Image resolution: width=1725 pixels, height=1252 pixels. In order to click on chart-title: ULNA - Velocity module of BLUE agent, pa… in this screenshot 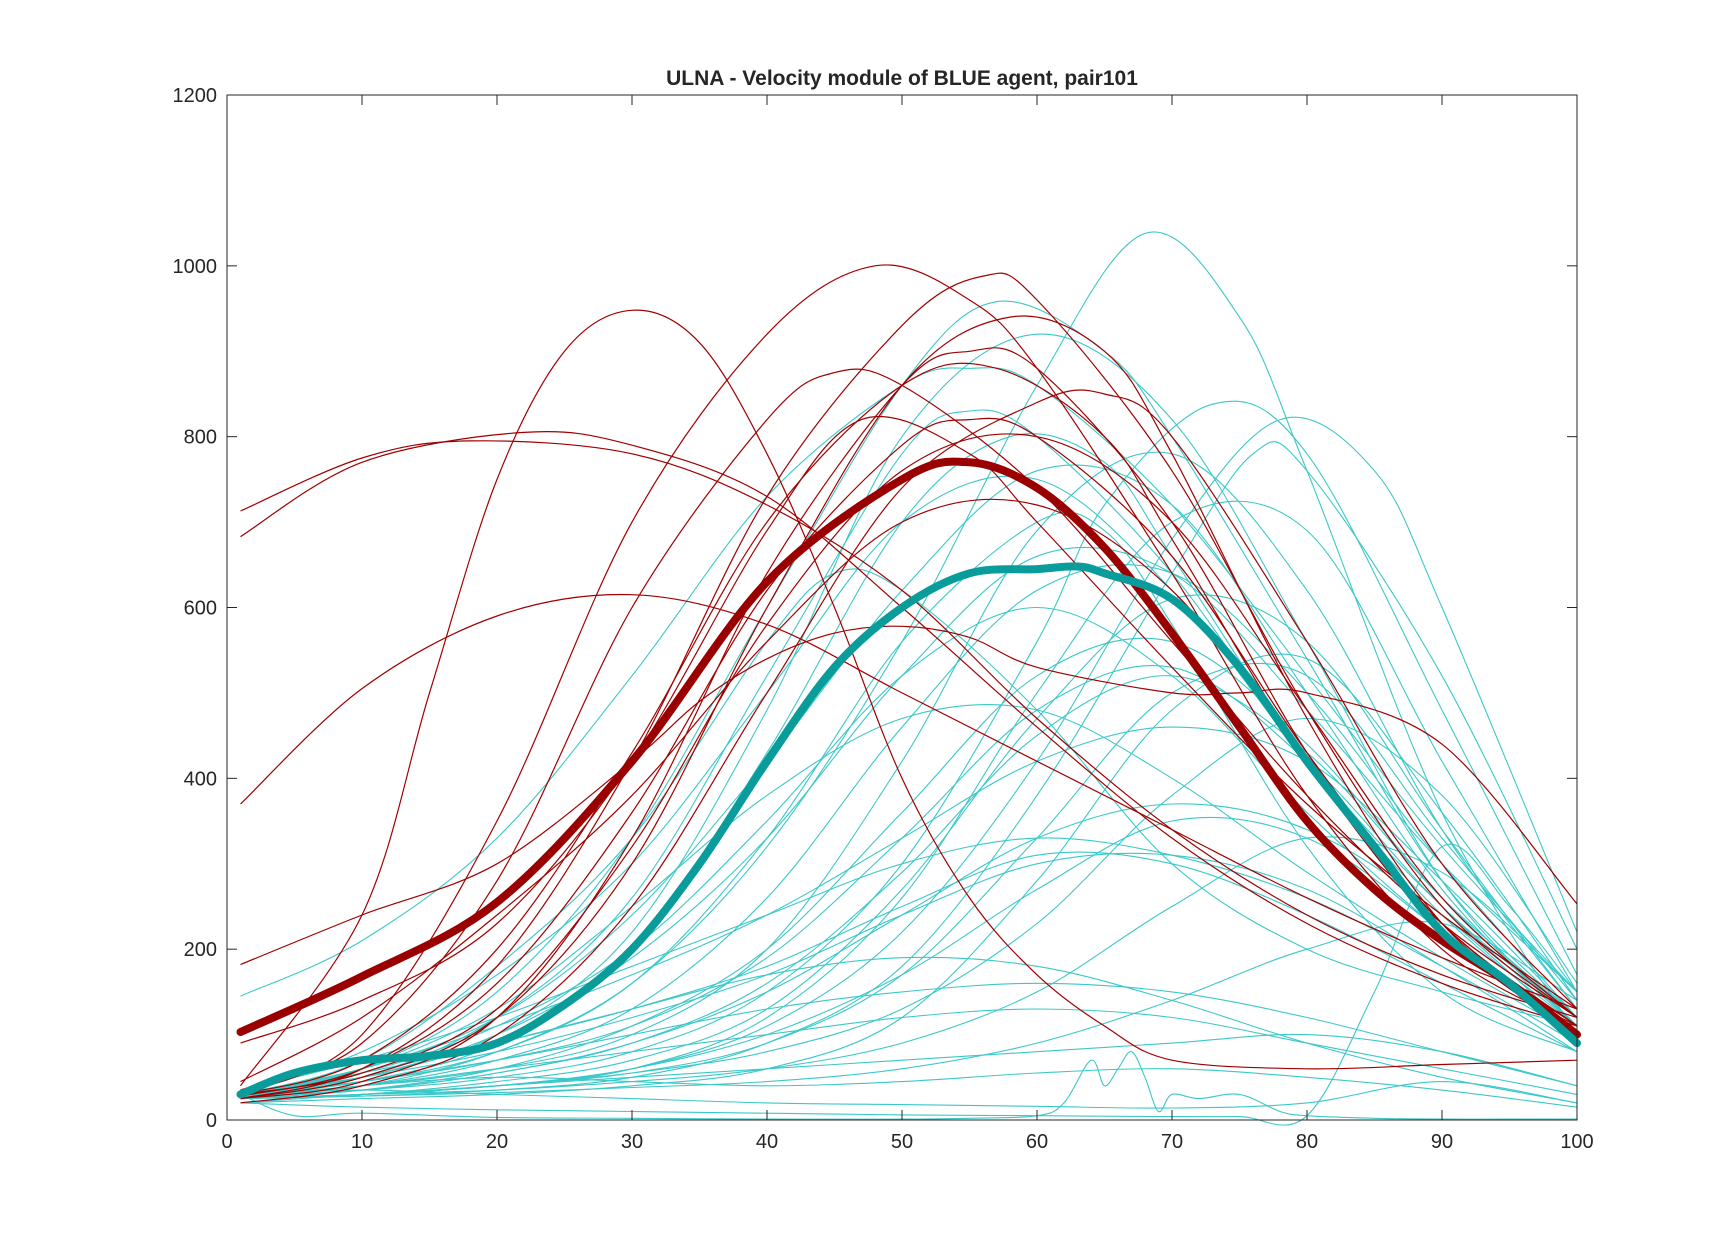, I will do `click(902, 78)`.